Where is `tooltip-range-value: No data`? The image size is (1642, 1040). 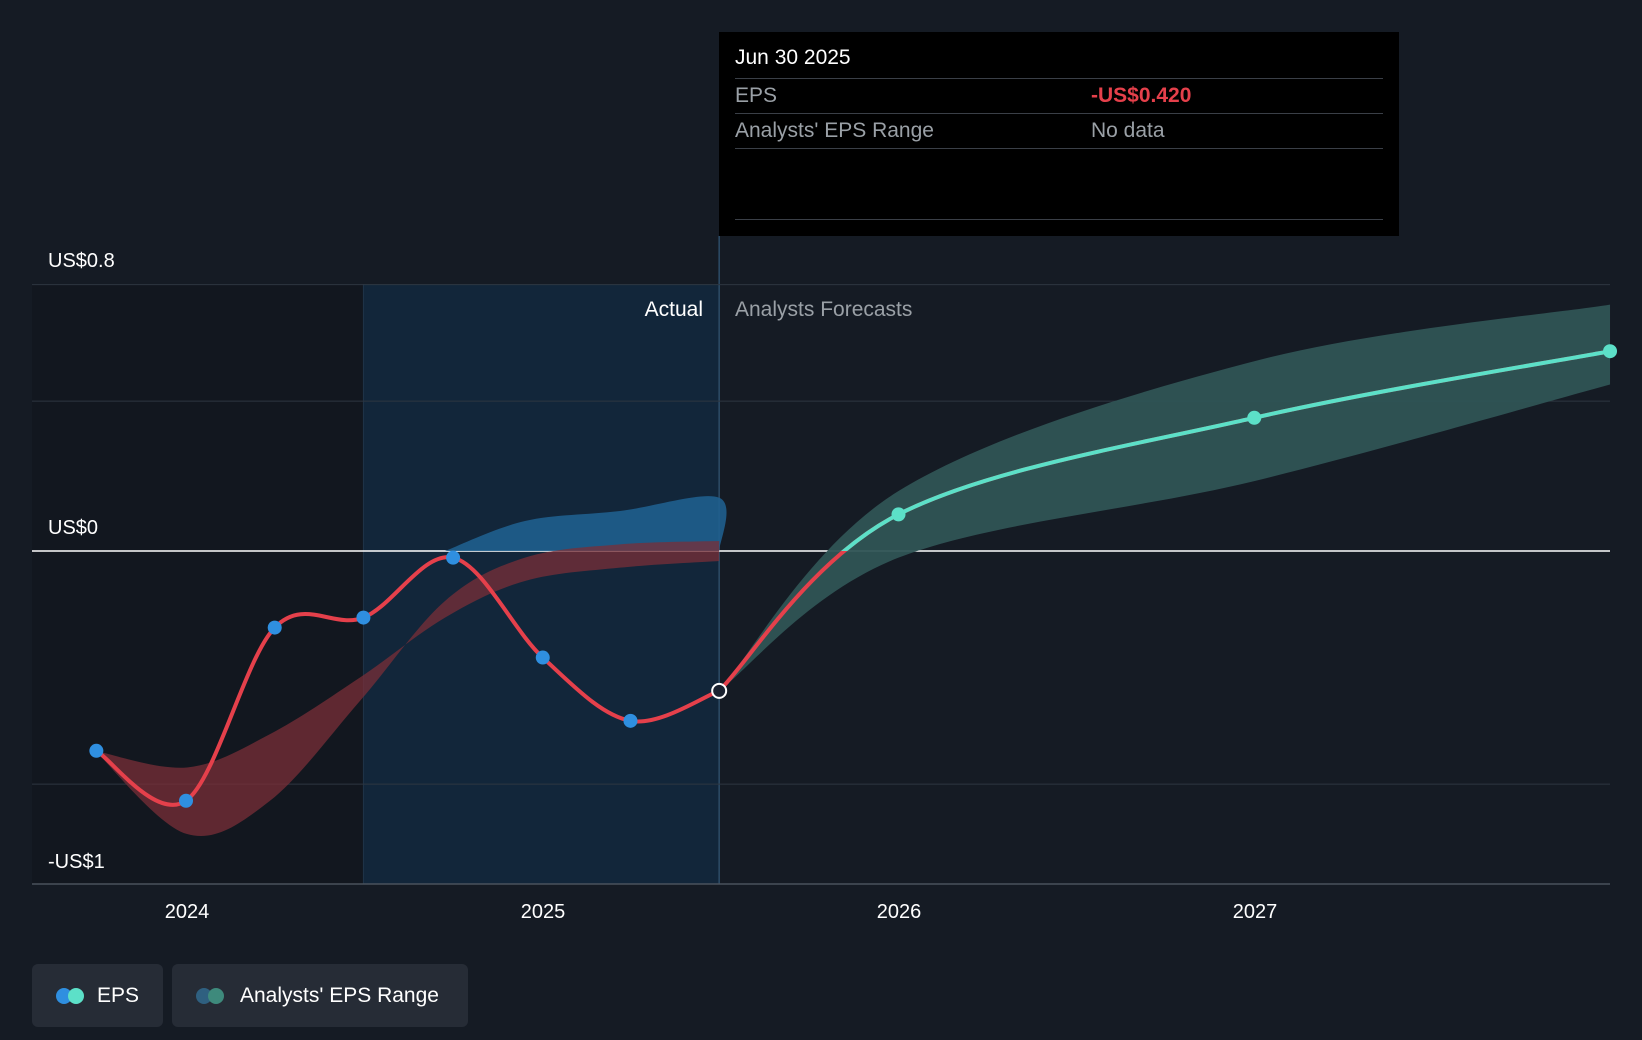 tooltip-range-value: No data is located at coordinates (1128, 130).